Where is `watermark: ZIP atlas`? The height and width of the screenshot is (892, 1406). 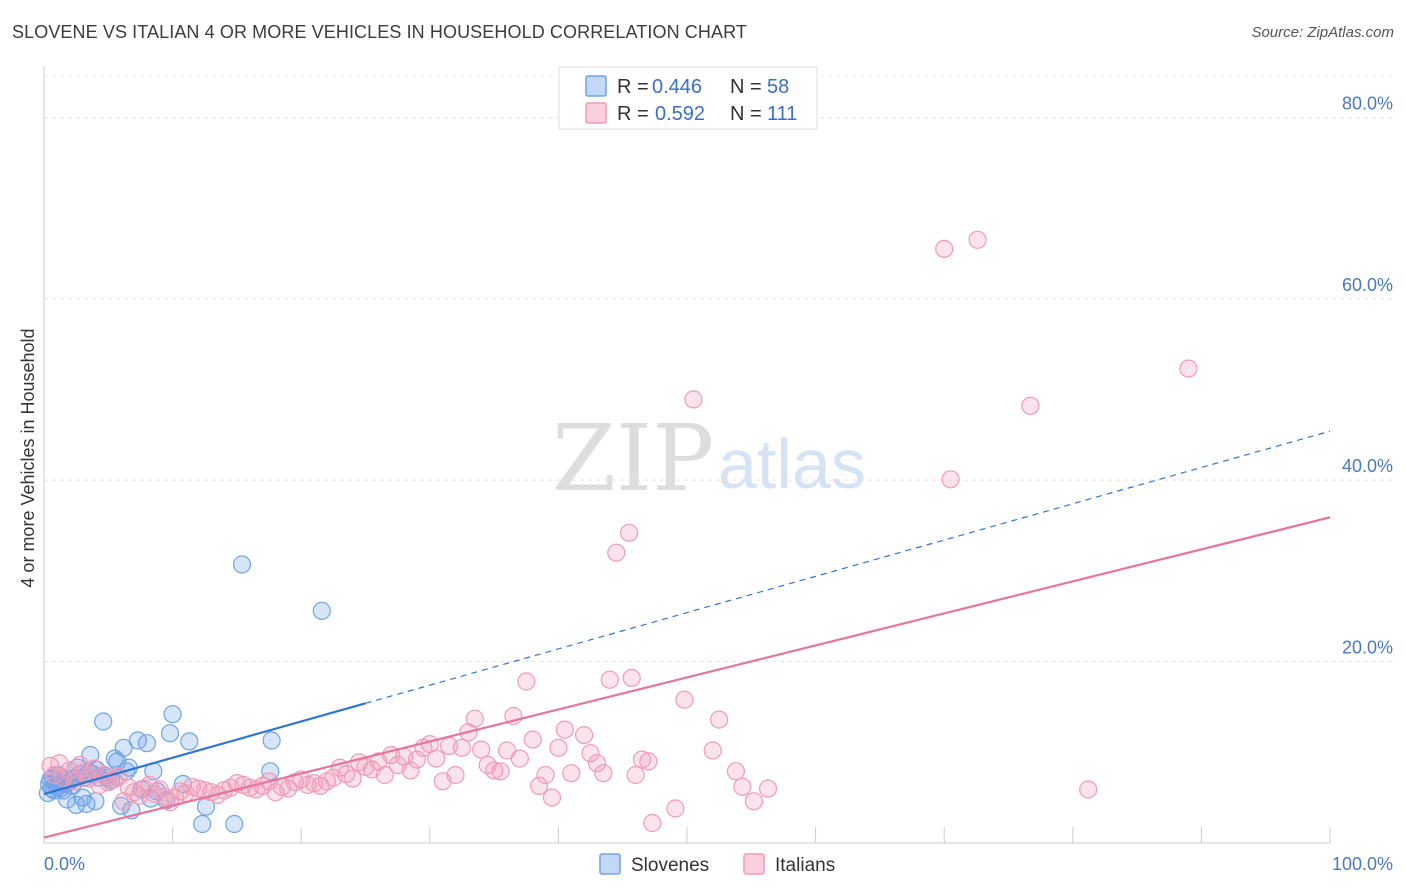 watermark: ZIP atlas is located at coordinates (709, 458).